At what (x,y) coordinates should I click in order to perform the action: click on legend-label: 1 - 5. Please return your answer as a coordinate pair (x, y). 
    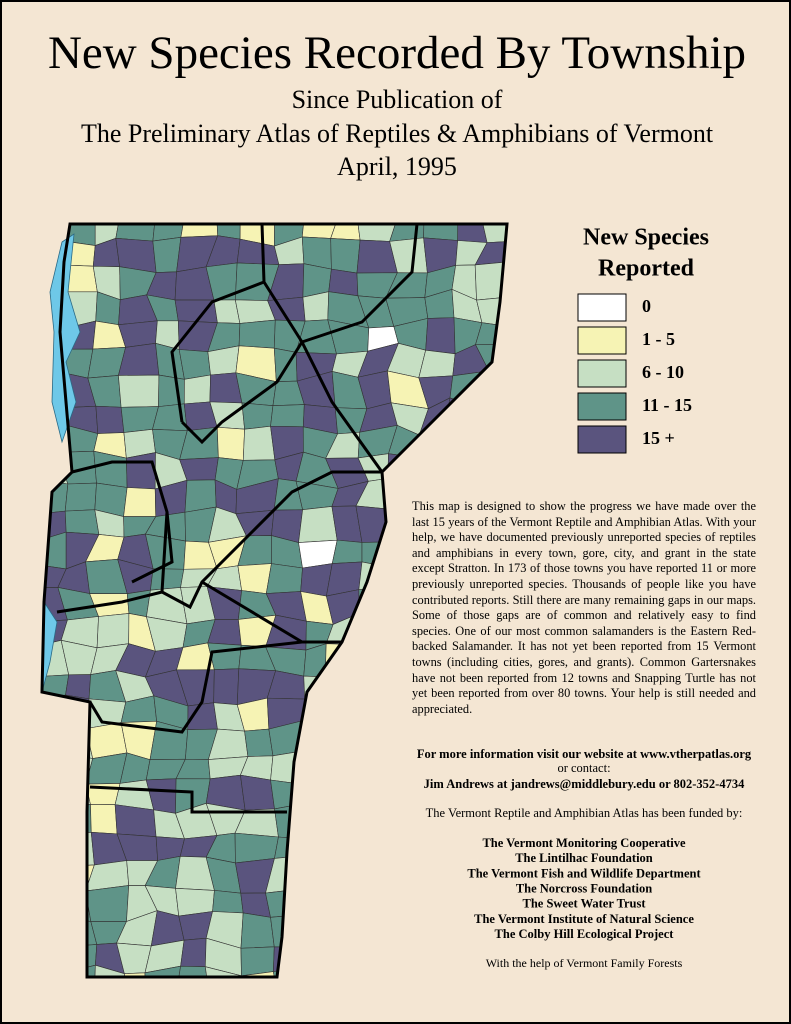
    Looking at the image, I should click on (658, 339).